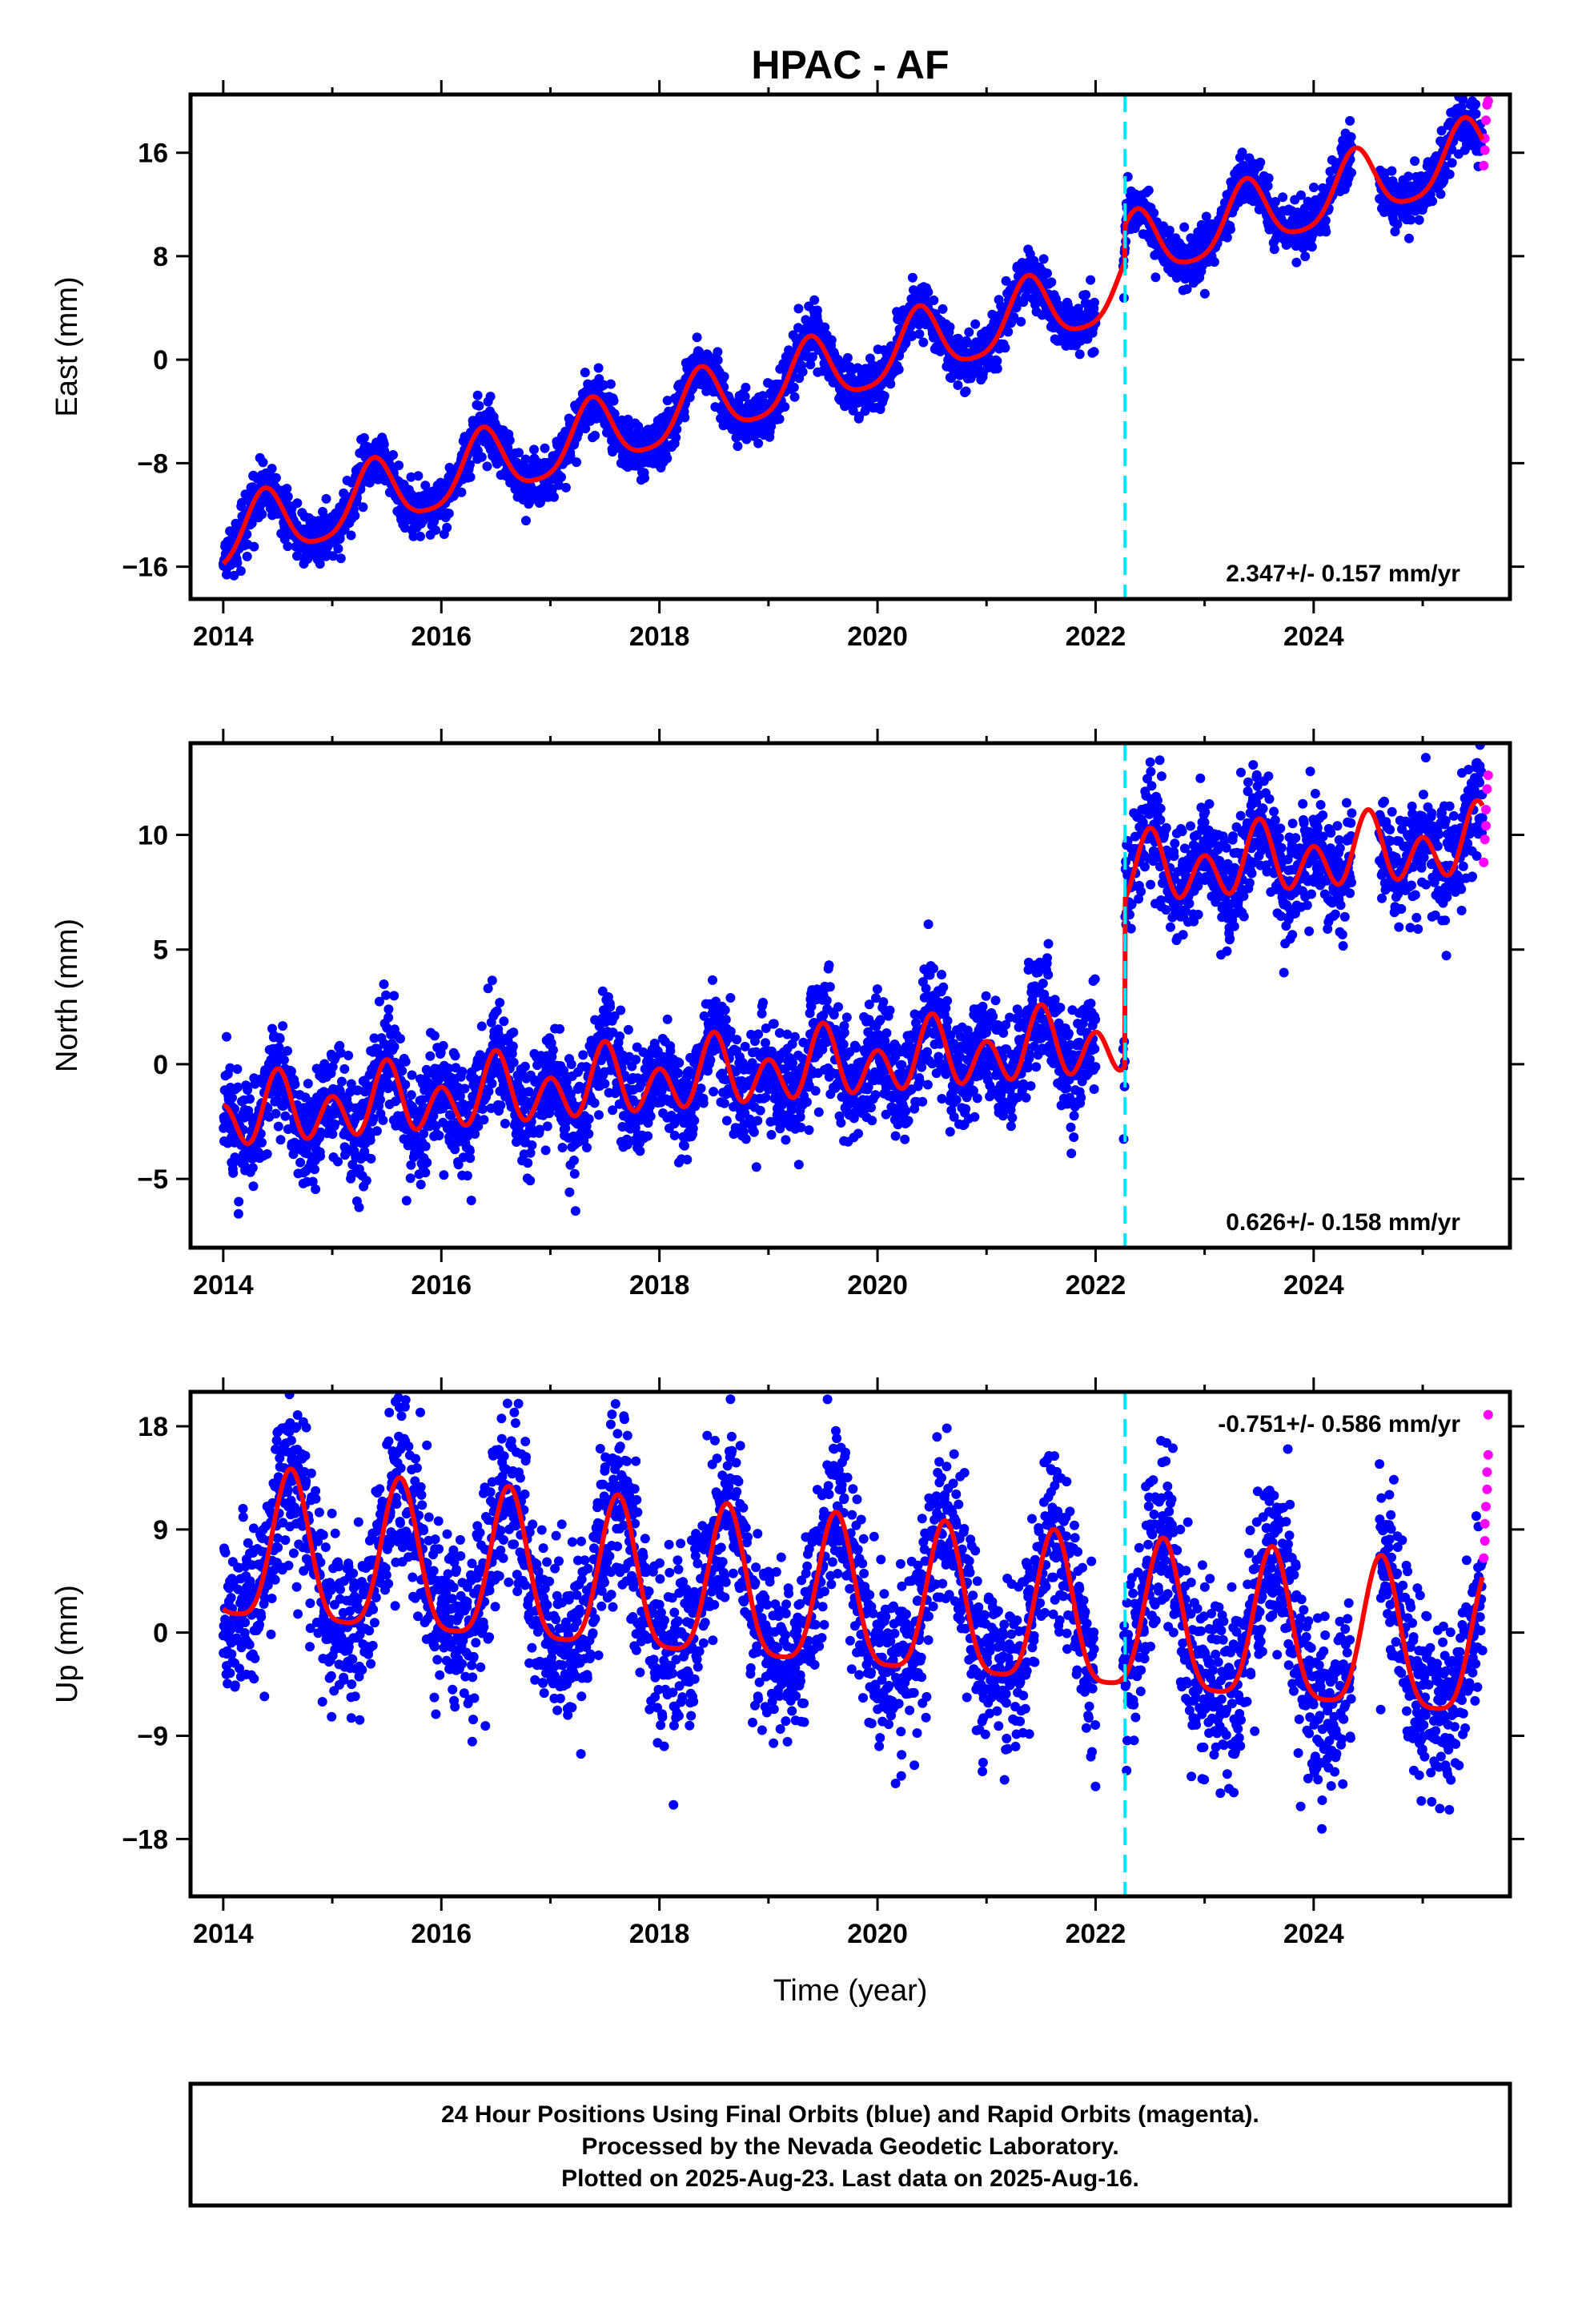 This screenshot has height=2324, width=1582. Describe the element at coordinates (442, 636) in the screenshot. I see `x-tick-label: 2016` at that location.